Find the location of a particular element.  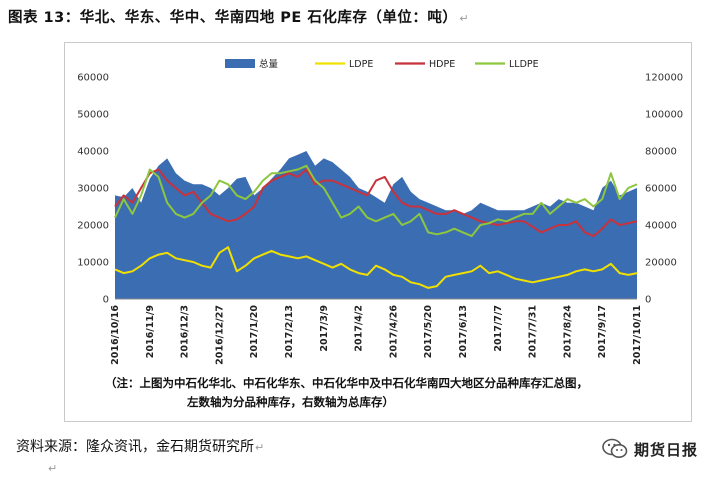

y-right-tick-label: 80000 is located at coordinates (661, 152).